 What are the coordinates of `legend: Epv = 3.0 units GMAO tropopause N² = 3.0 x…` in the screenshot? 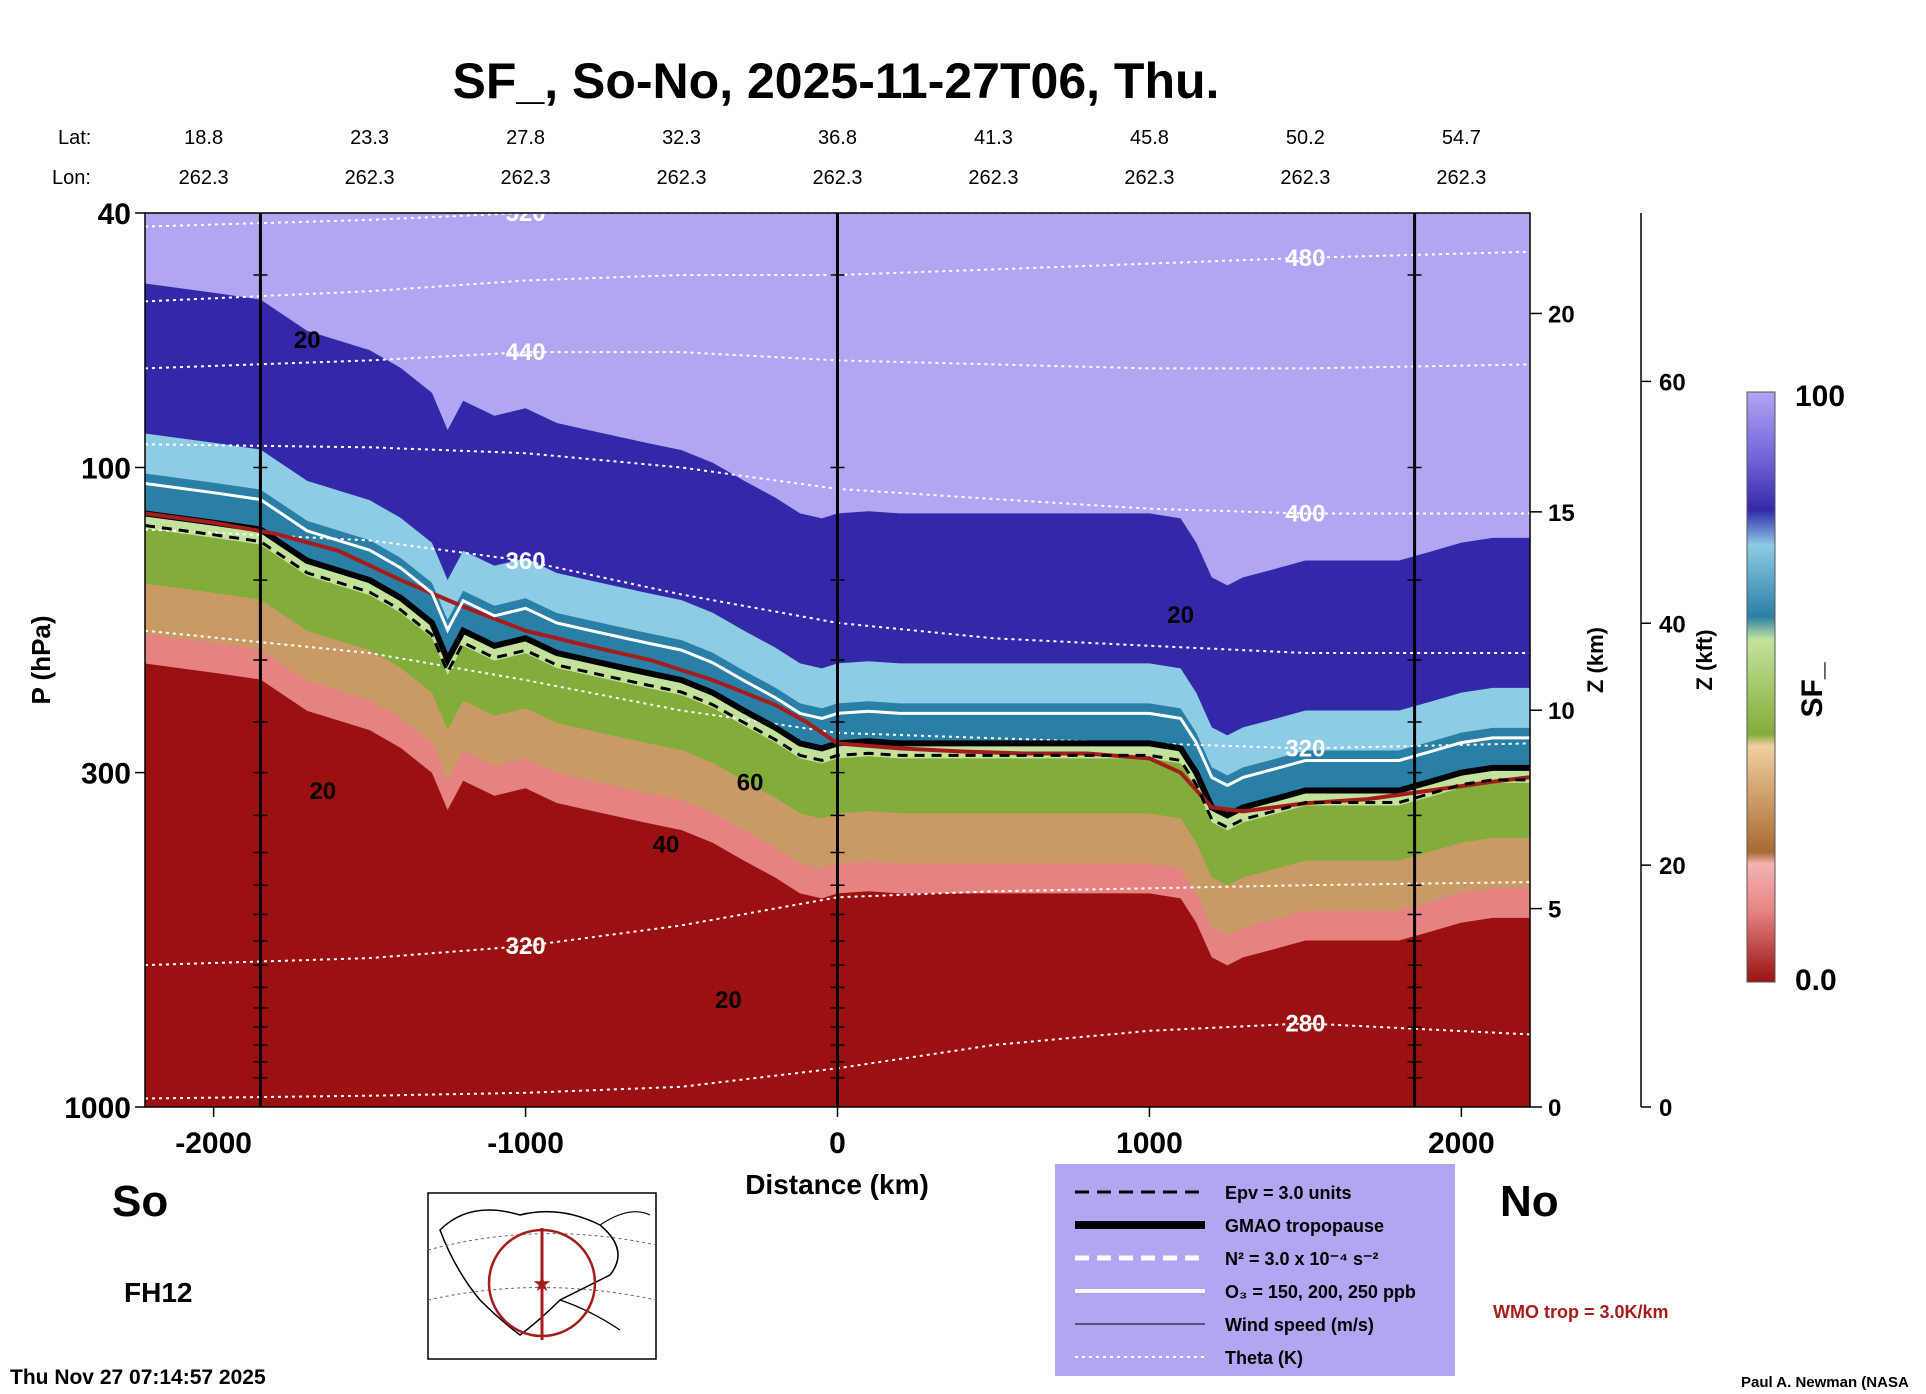 It's located at (1245, 1275).